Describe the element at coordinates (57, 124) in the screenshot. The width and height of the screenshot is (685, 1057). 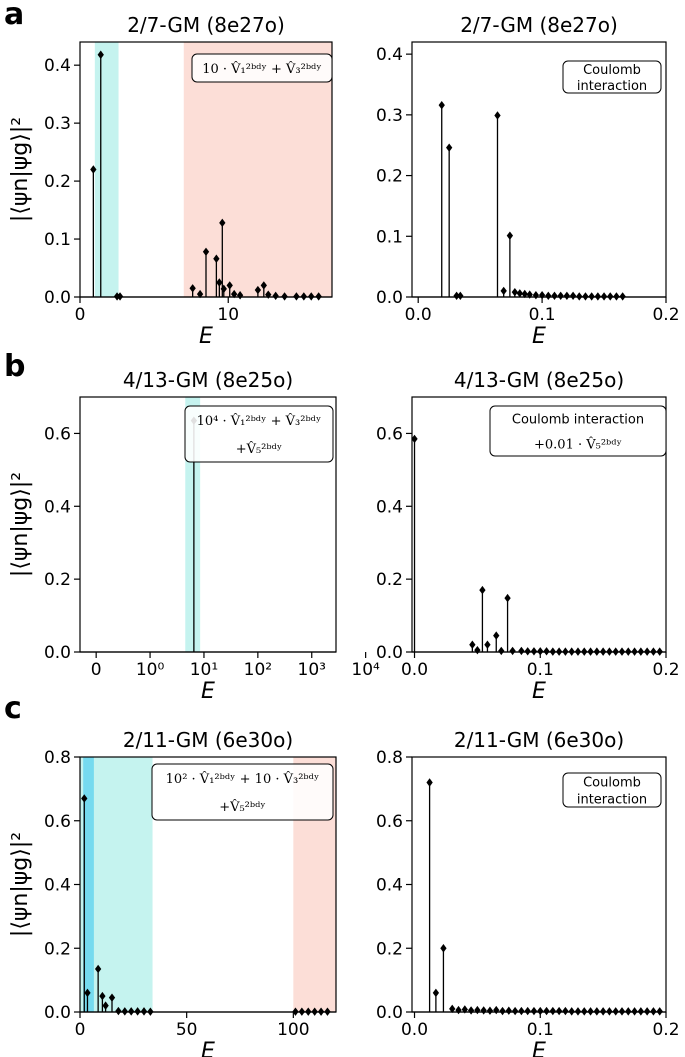
I see `y-tick-label: 0.3` at that location.